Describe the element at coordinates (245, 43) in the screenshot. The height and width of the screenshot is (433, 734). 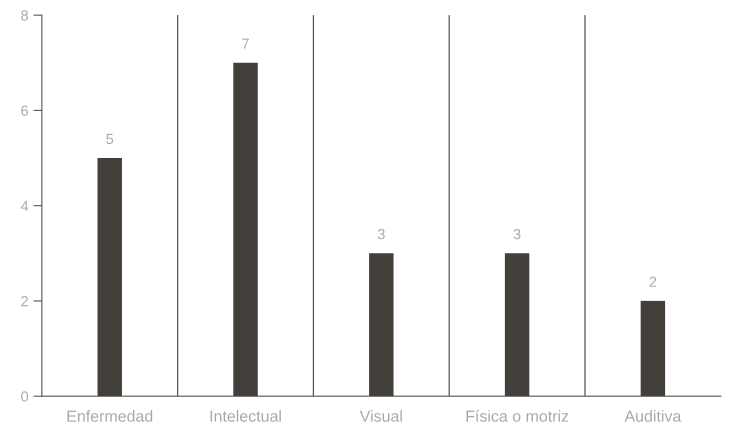
I see `data-label: 7` at that location.